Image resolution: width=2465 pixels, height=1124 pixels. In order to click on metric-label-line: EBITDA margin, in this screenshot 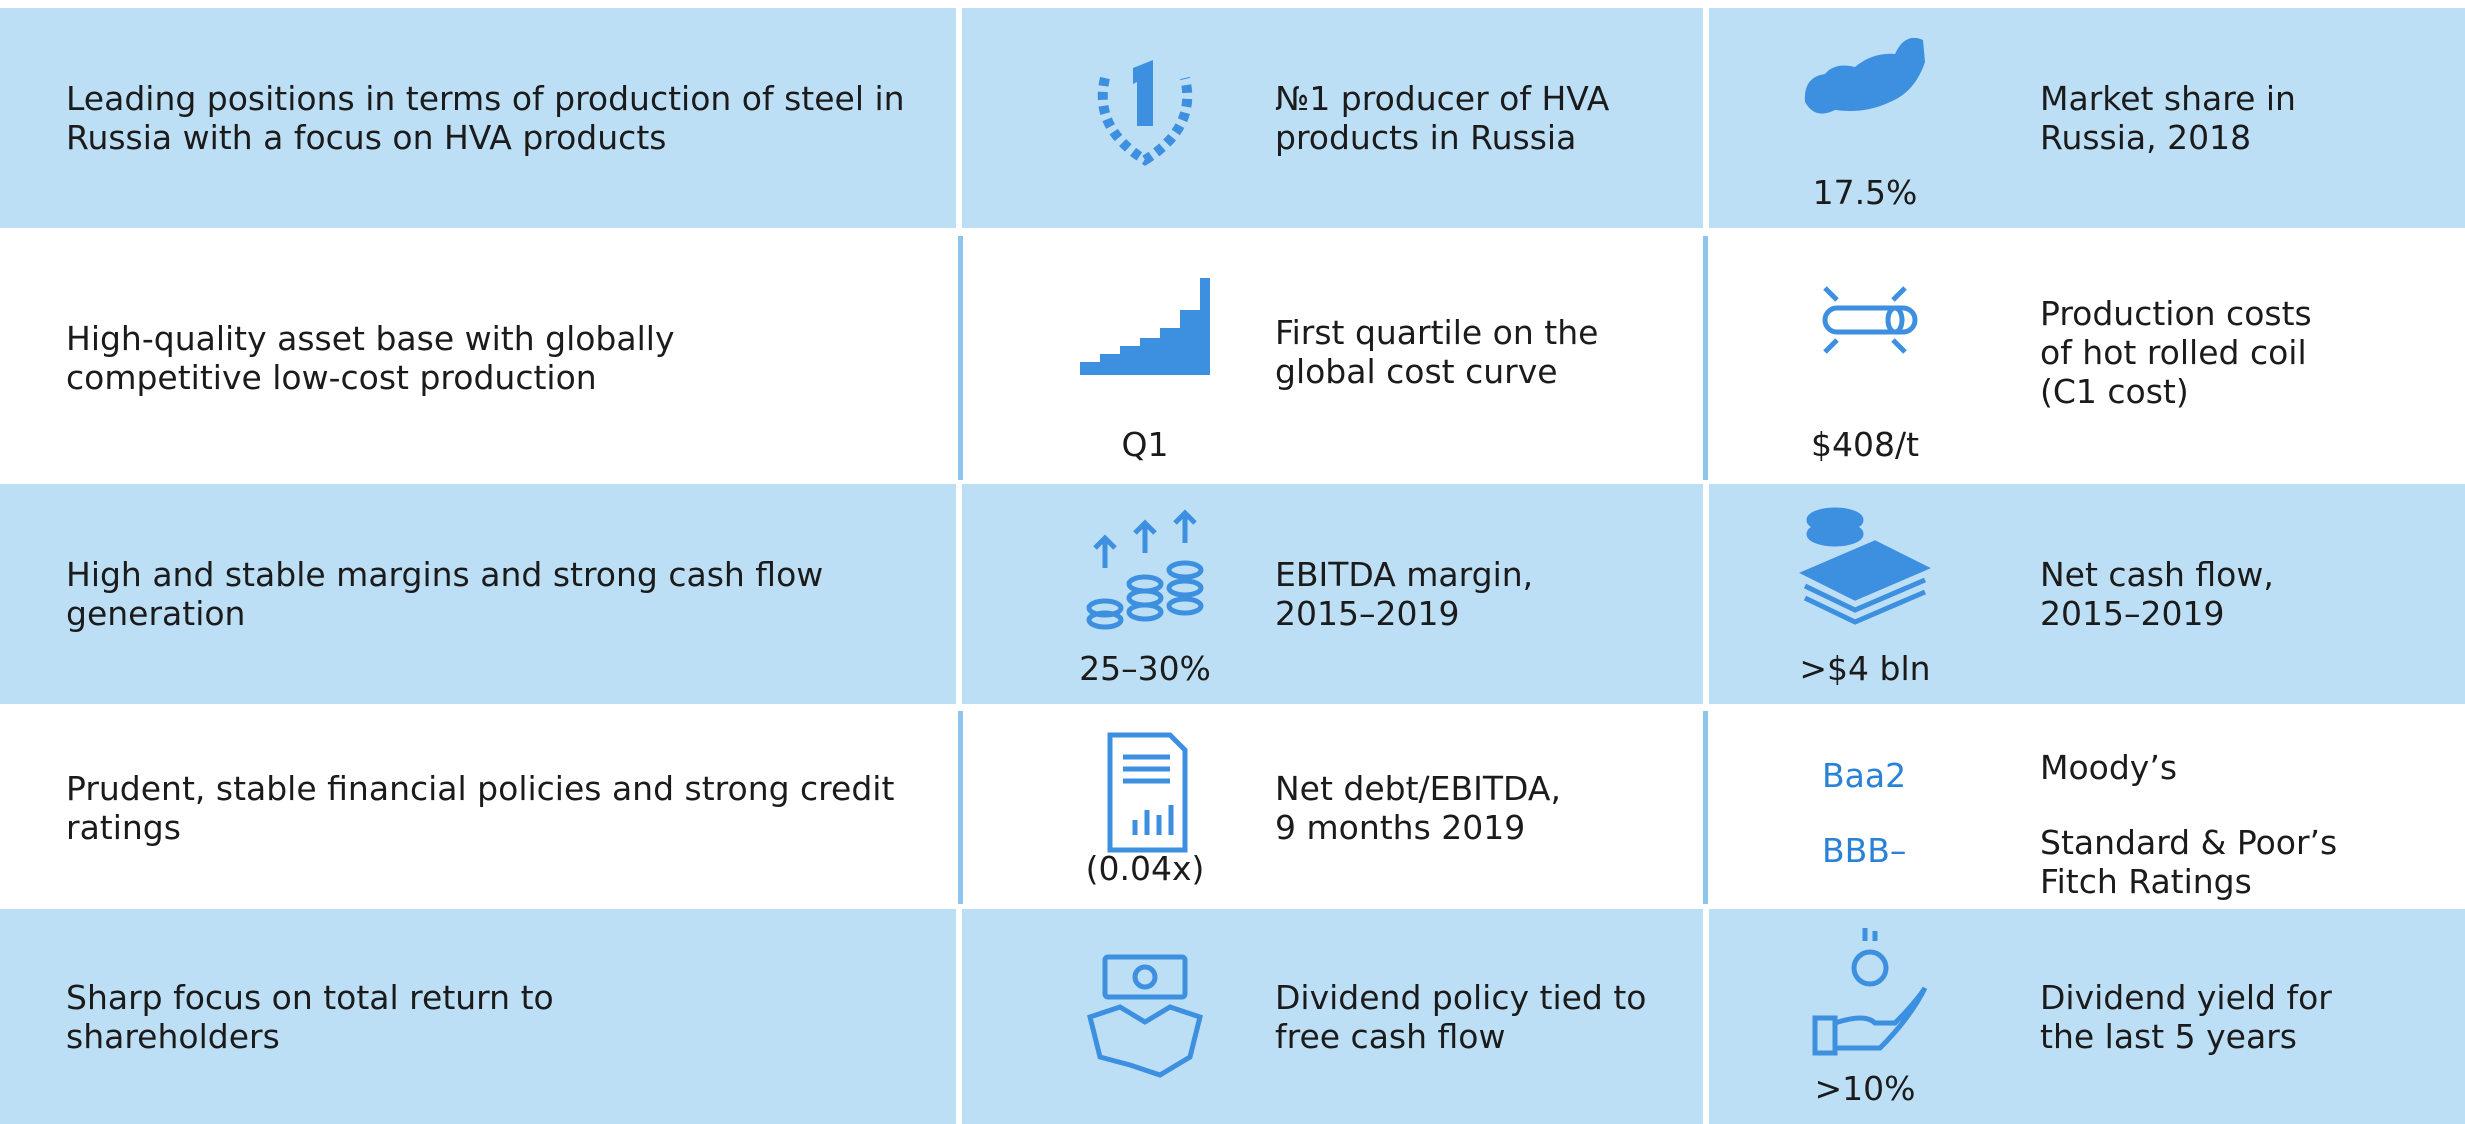, I will do `click(1404, 574)`.